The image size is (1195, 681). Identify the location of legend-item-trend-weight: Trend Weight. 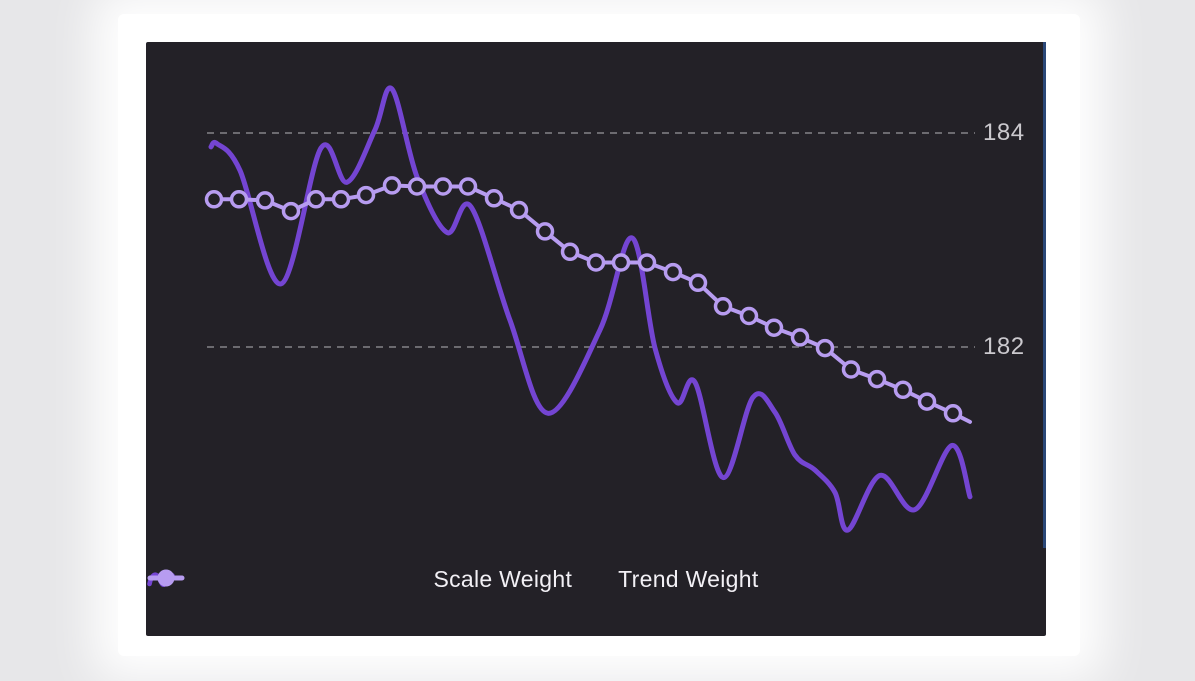
(453, 579).